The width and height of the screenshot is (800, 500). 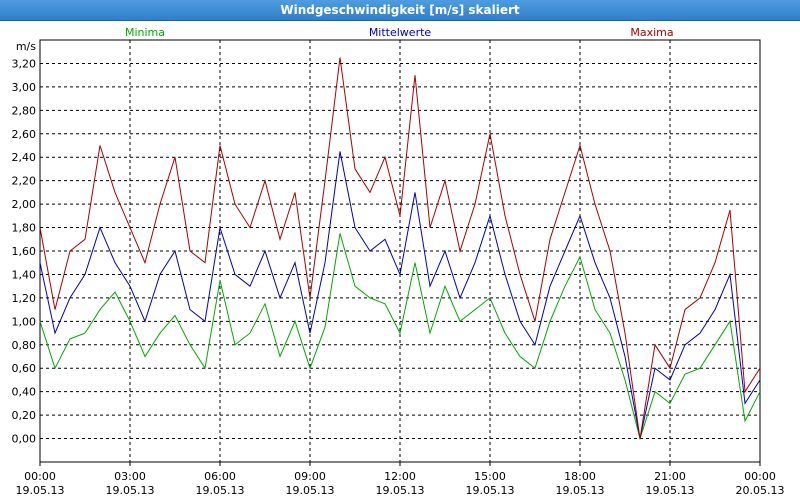 What do you see at coordinates (400, 10) in the screenshot?
I see `chart-title: Windgeschwindigkeit [m/s] skaliert` at bounding box center [400, 10].